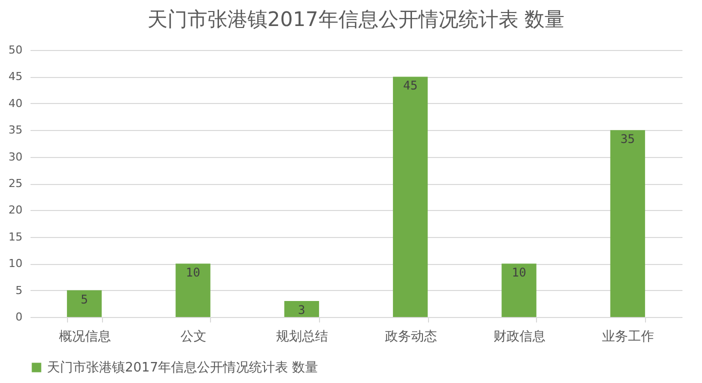  Describe the element at coordinates (15, 103) in the screenshot. I see `y-tick-label: 40` at that location.